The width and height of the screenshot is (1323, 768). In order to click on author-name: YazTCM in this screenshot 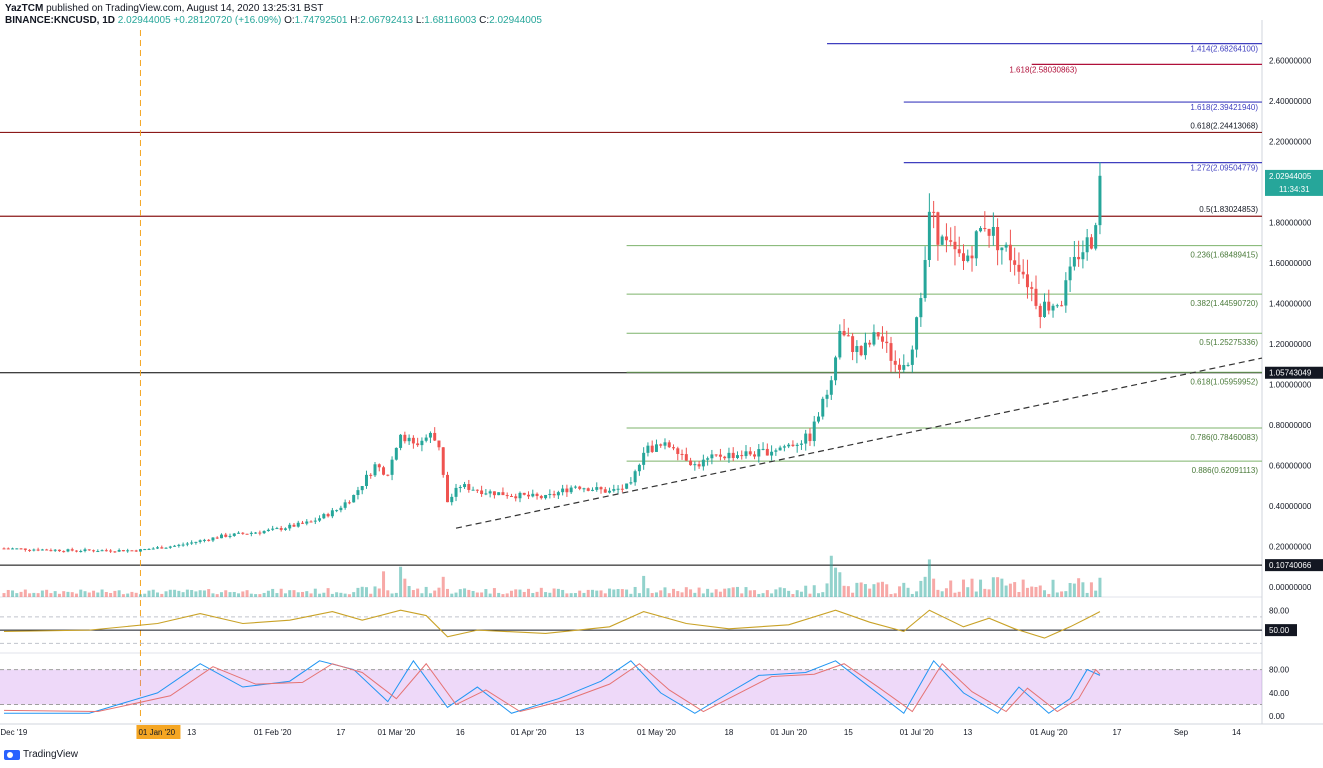, I will do `click(24, 8)`.